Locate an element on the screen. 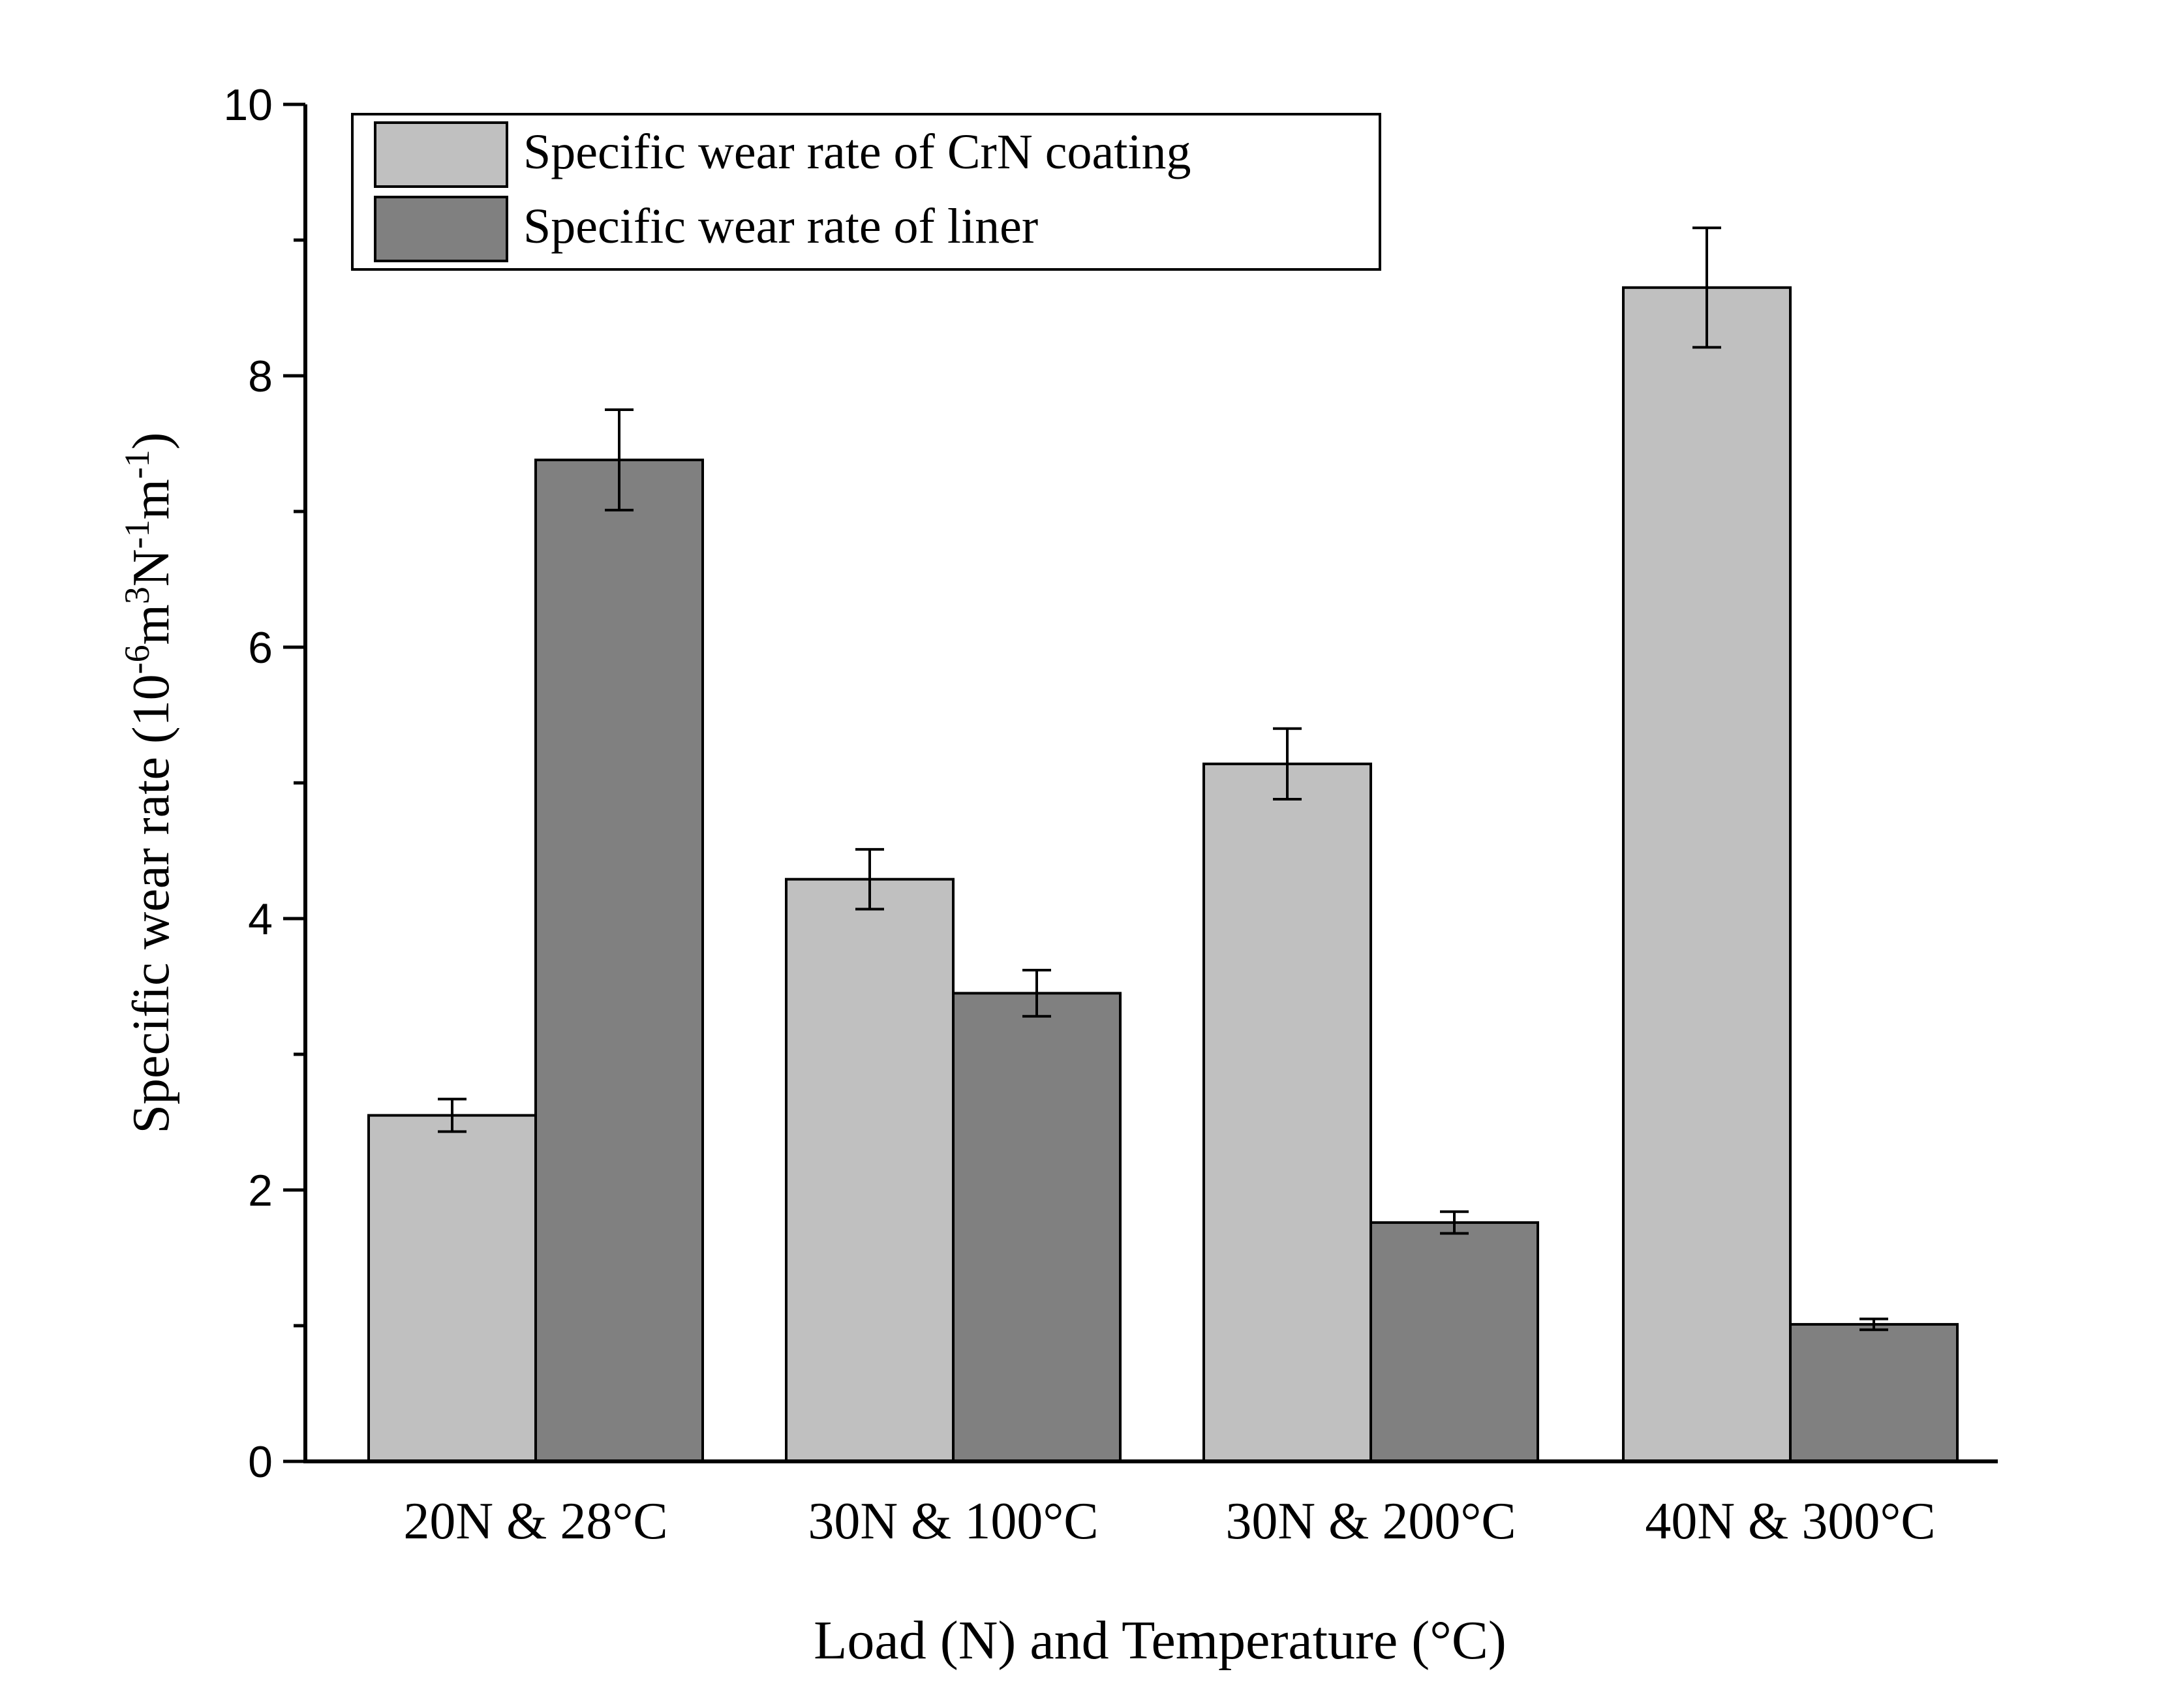 The height and width of the screenshot is (1708, 2157). legend-label-crn-coating: Specific wear rate of CrN coating is located at coordinates (857, 152).